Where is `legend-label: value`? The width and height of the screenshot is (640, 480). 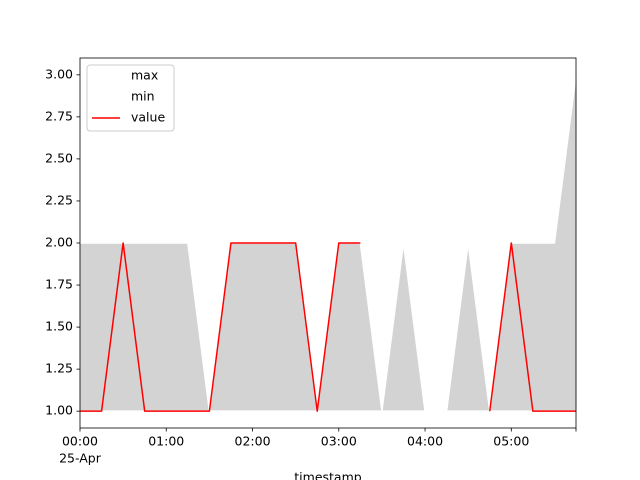
legend-label: value is located at coordinates (148, 117).